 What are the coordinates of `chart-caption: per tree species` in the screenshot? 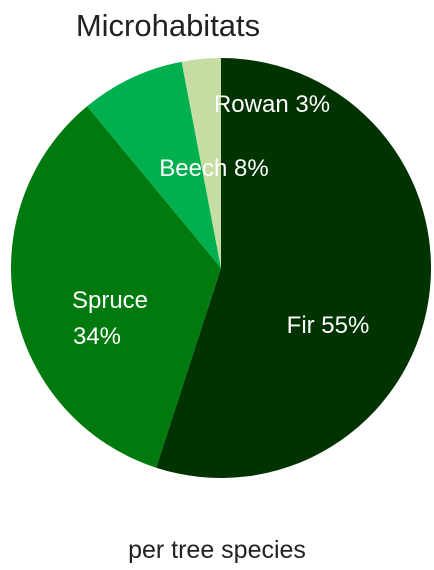 It's located at (217, 550).